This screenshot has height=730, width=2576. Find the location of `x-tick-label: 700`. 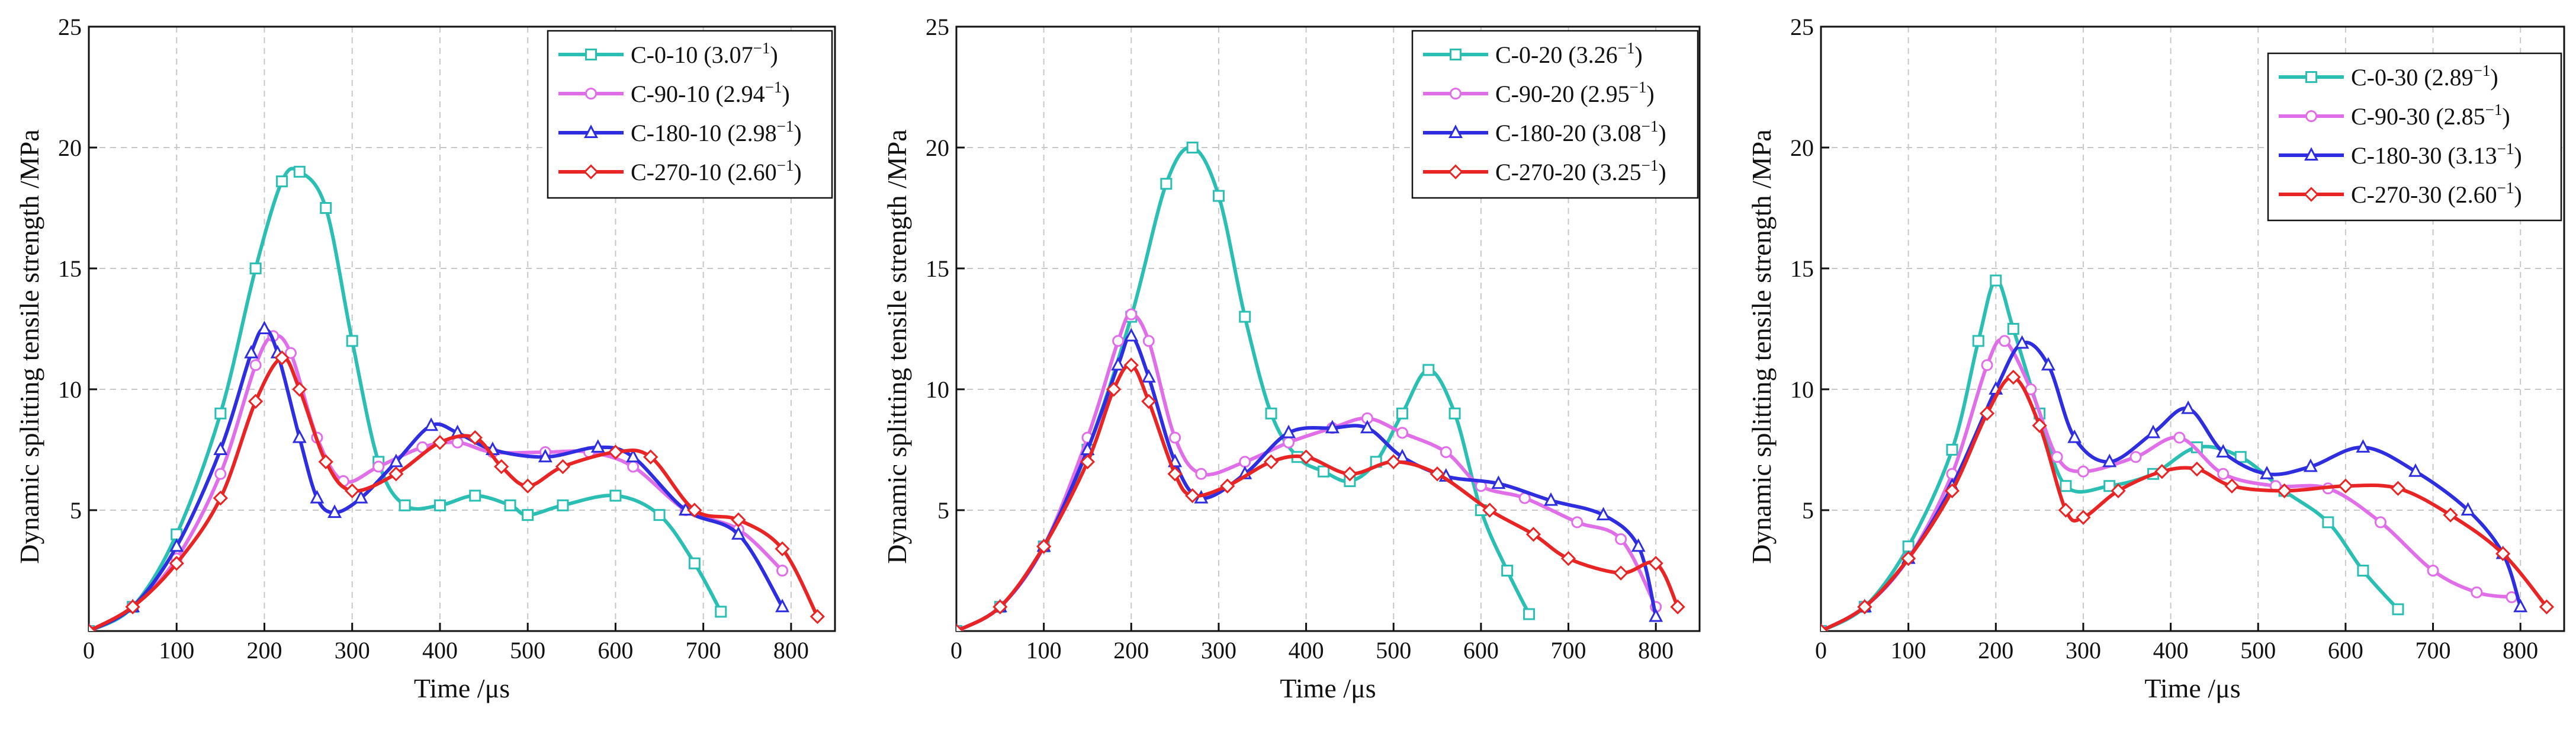

x-tick-label: 700 is located at coordinates (703, 650).